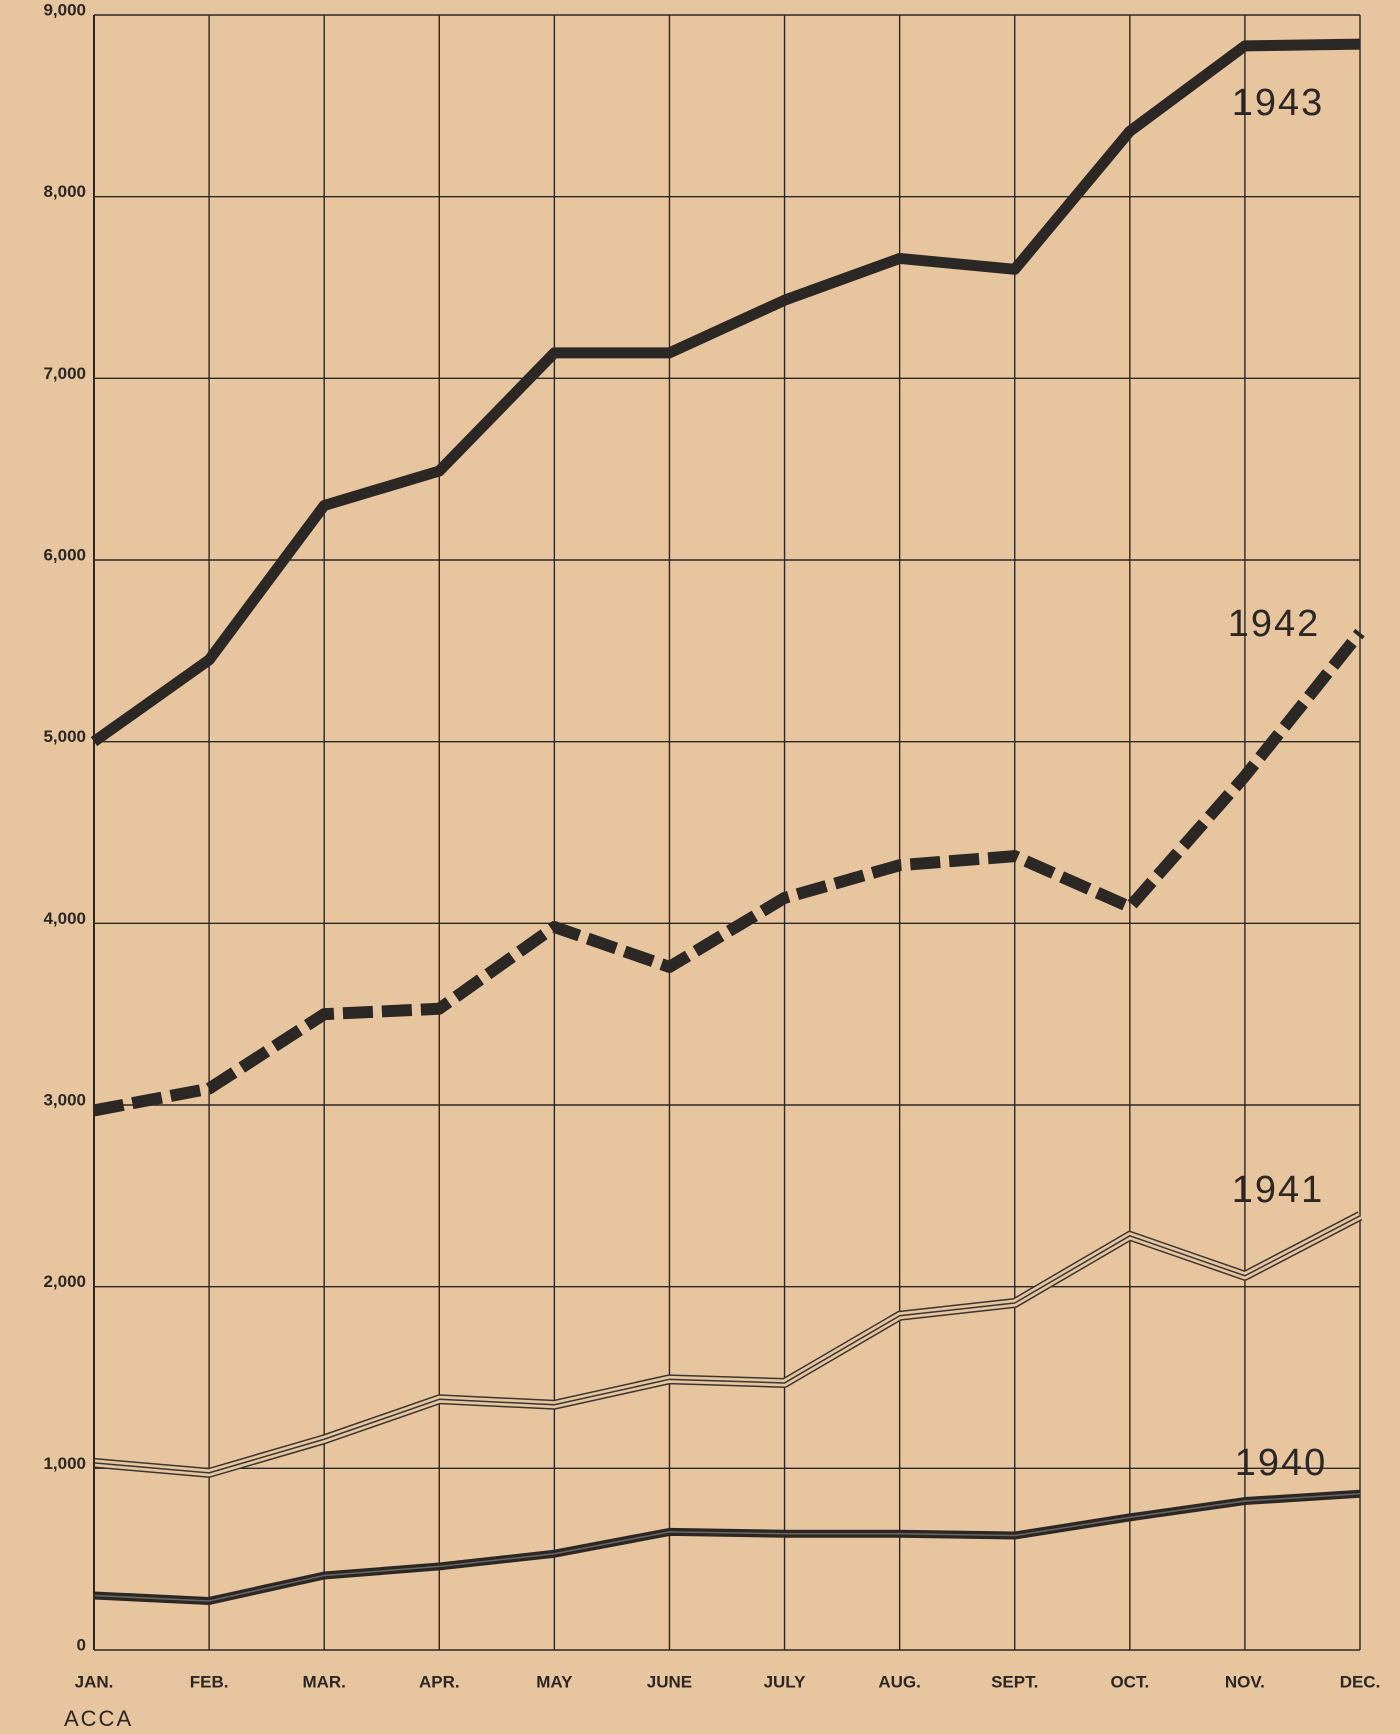 This screenshot has height=1734, width=1400. What do you see at coordinates (81, 1644) in the screenshot?
I see `y-tick-label: 0` at bounding box center [81, 1644].